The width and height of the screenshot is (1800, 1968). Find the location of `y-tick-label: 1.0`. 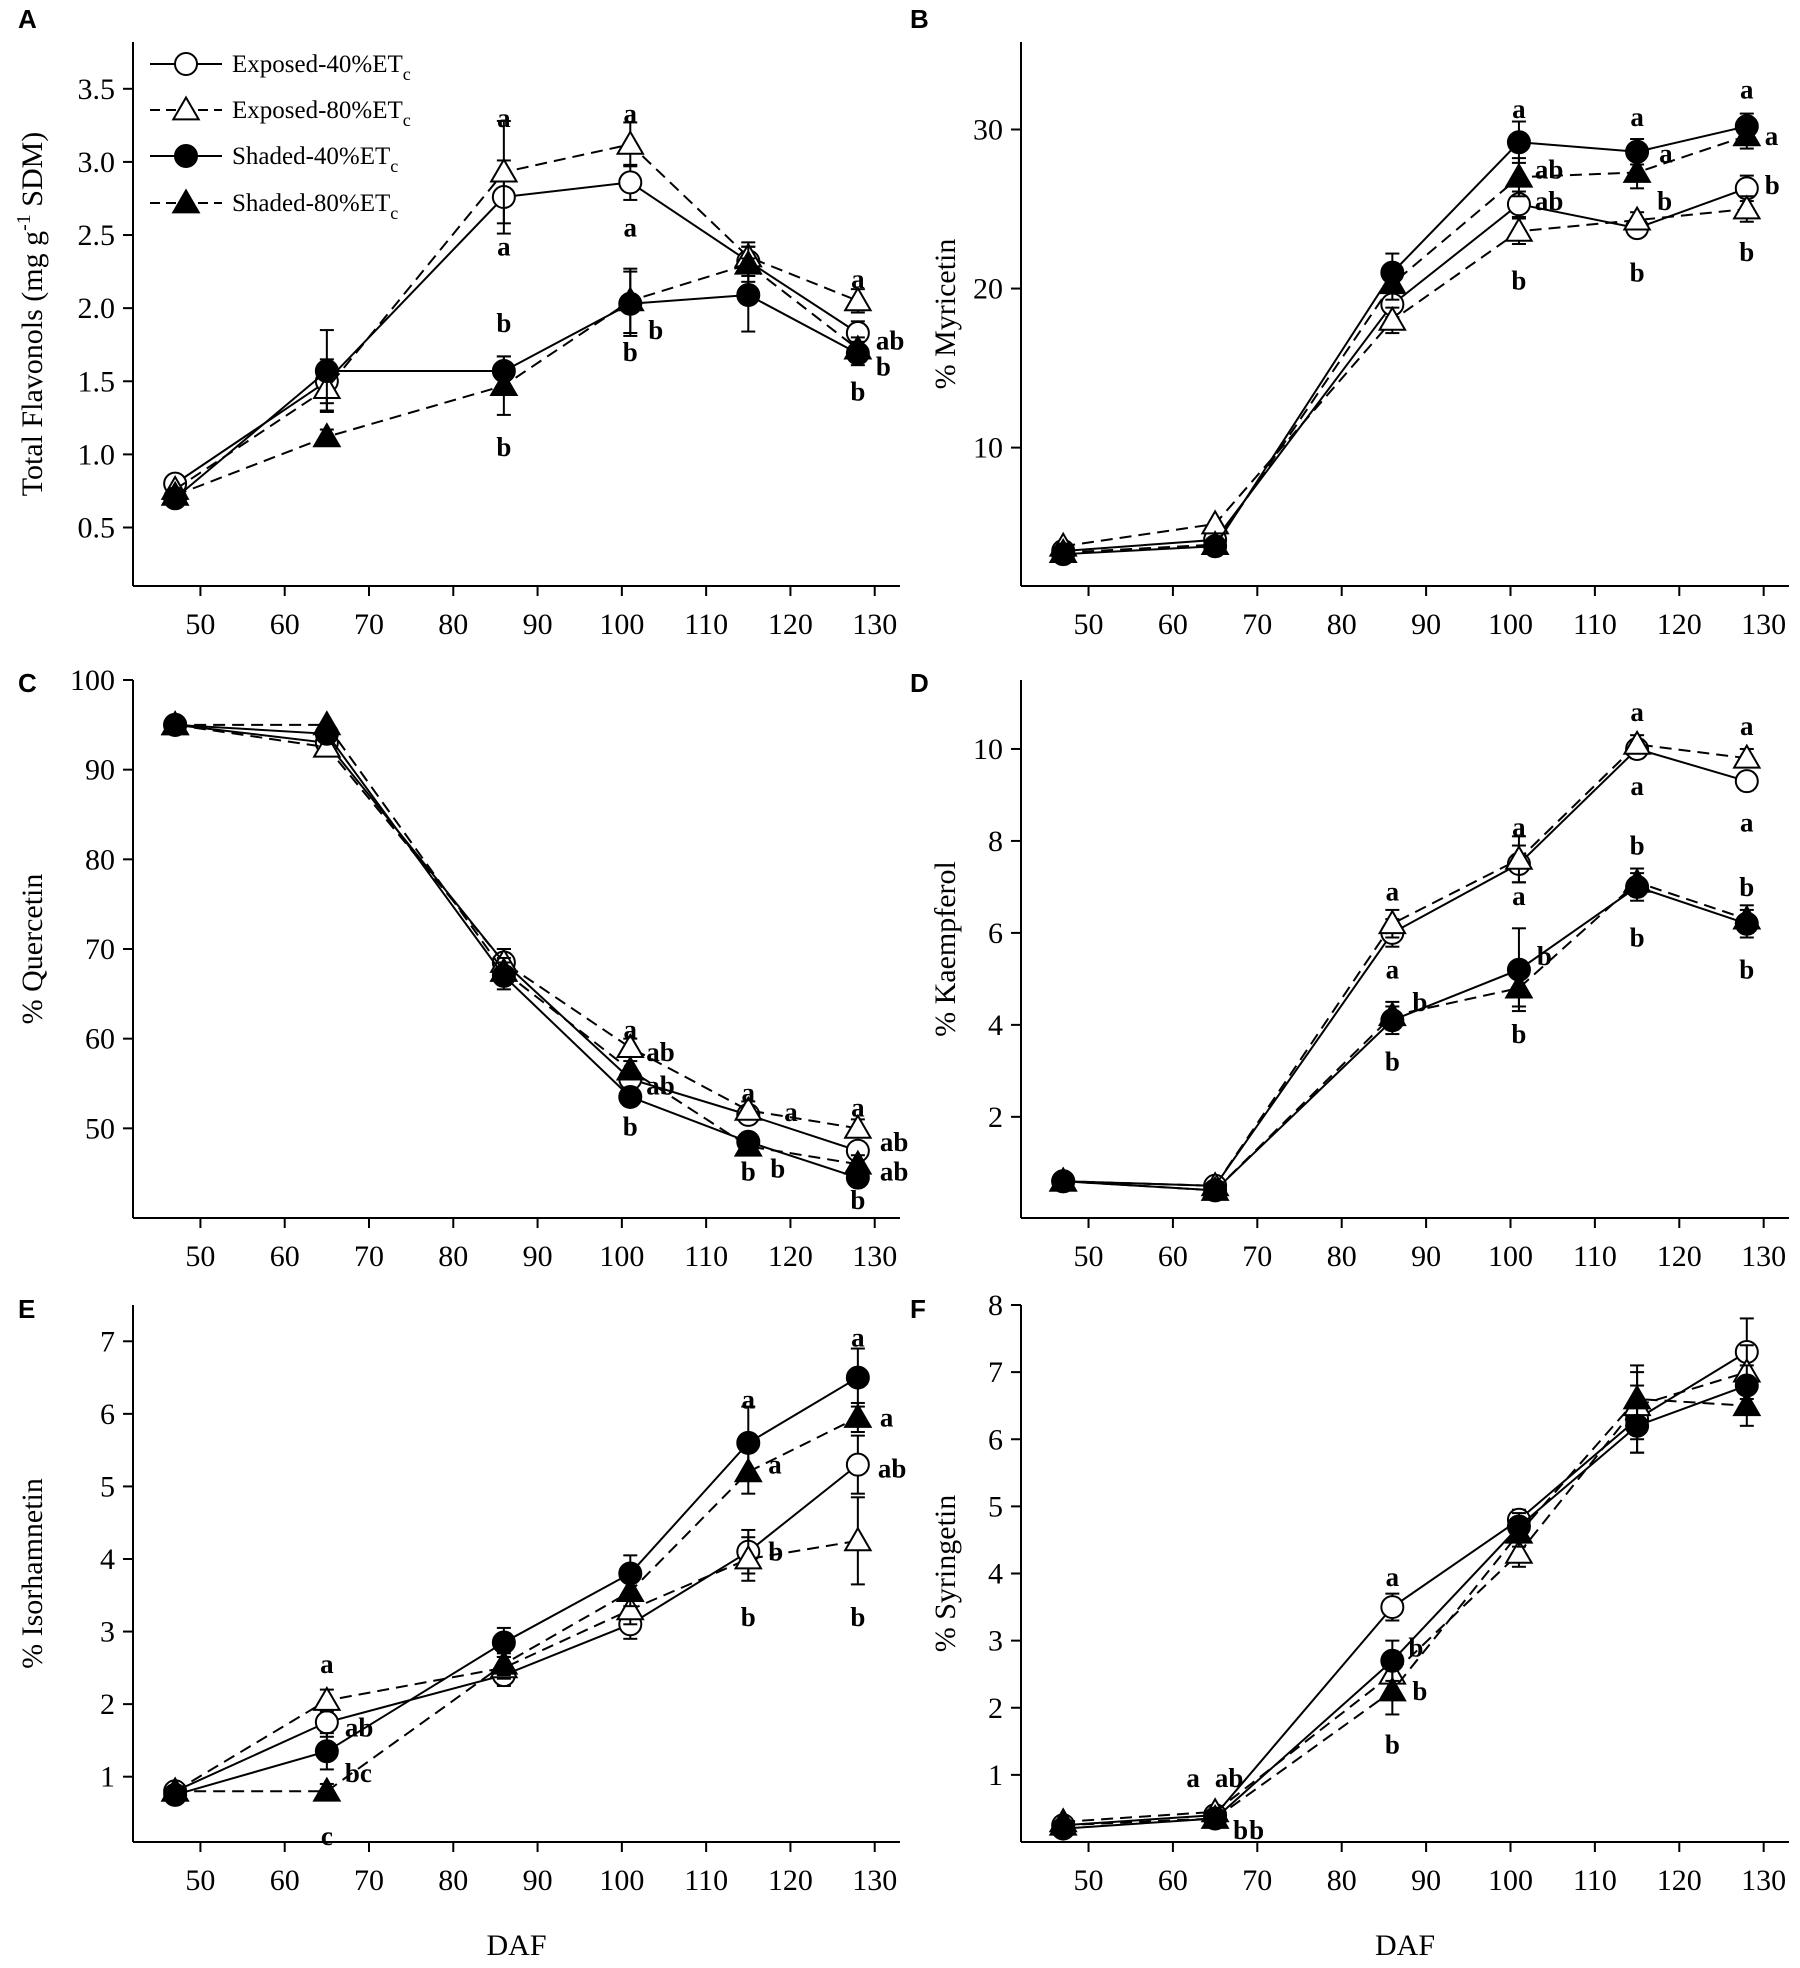

y-tick-label: 1.0 is located at coordinates (97, 454).